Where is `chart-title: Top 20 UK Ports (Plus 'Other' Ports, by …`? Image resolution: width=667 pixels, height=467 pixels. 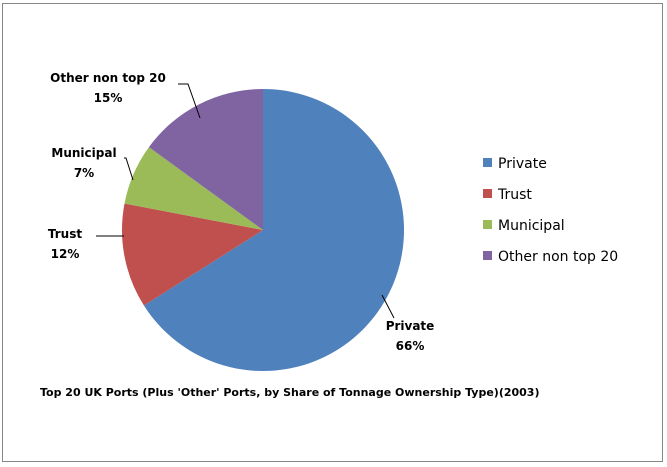 chart-title: Top 20 UK Ports (Plus 'Other' Ports, by … is located at coordinates (290, 392).